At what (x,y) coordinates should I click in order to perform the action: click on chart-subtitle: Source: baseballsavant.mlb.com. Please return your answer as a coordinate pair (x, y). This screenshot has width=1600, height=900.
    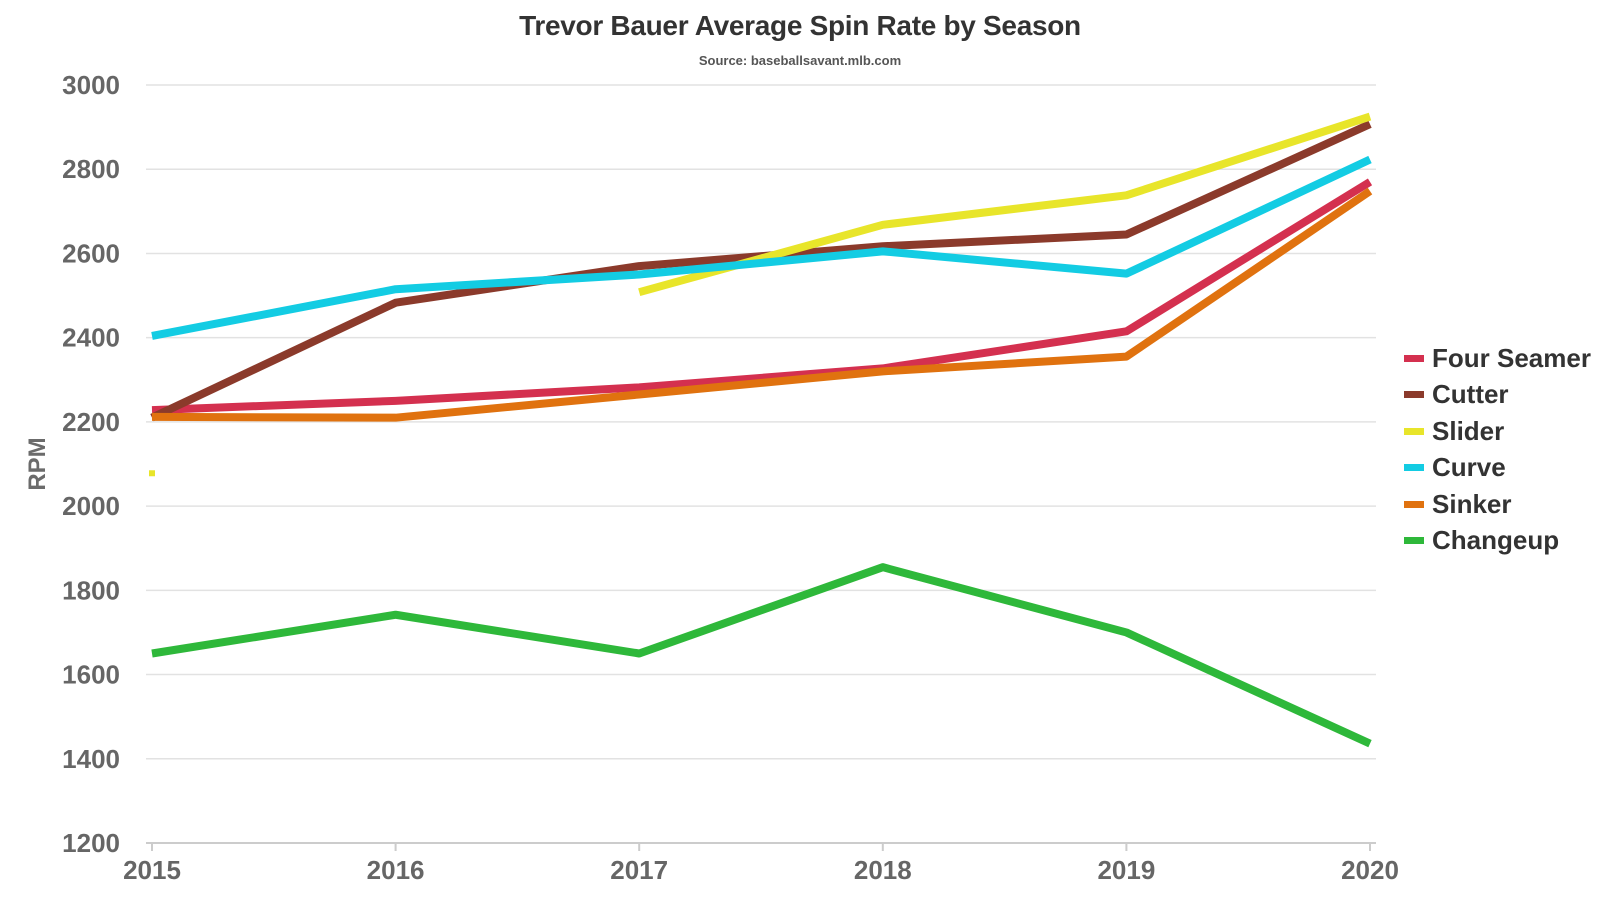
    Looking at the image, I should click on (800, 60).